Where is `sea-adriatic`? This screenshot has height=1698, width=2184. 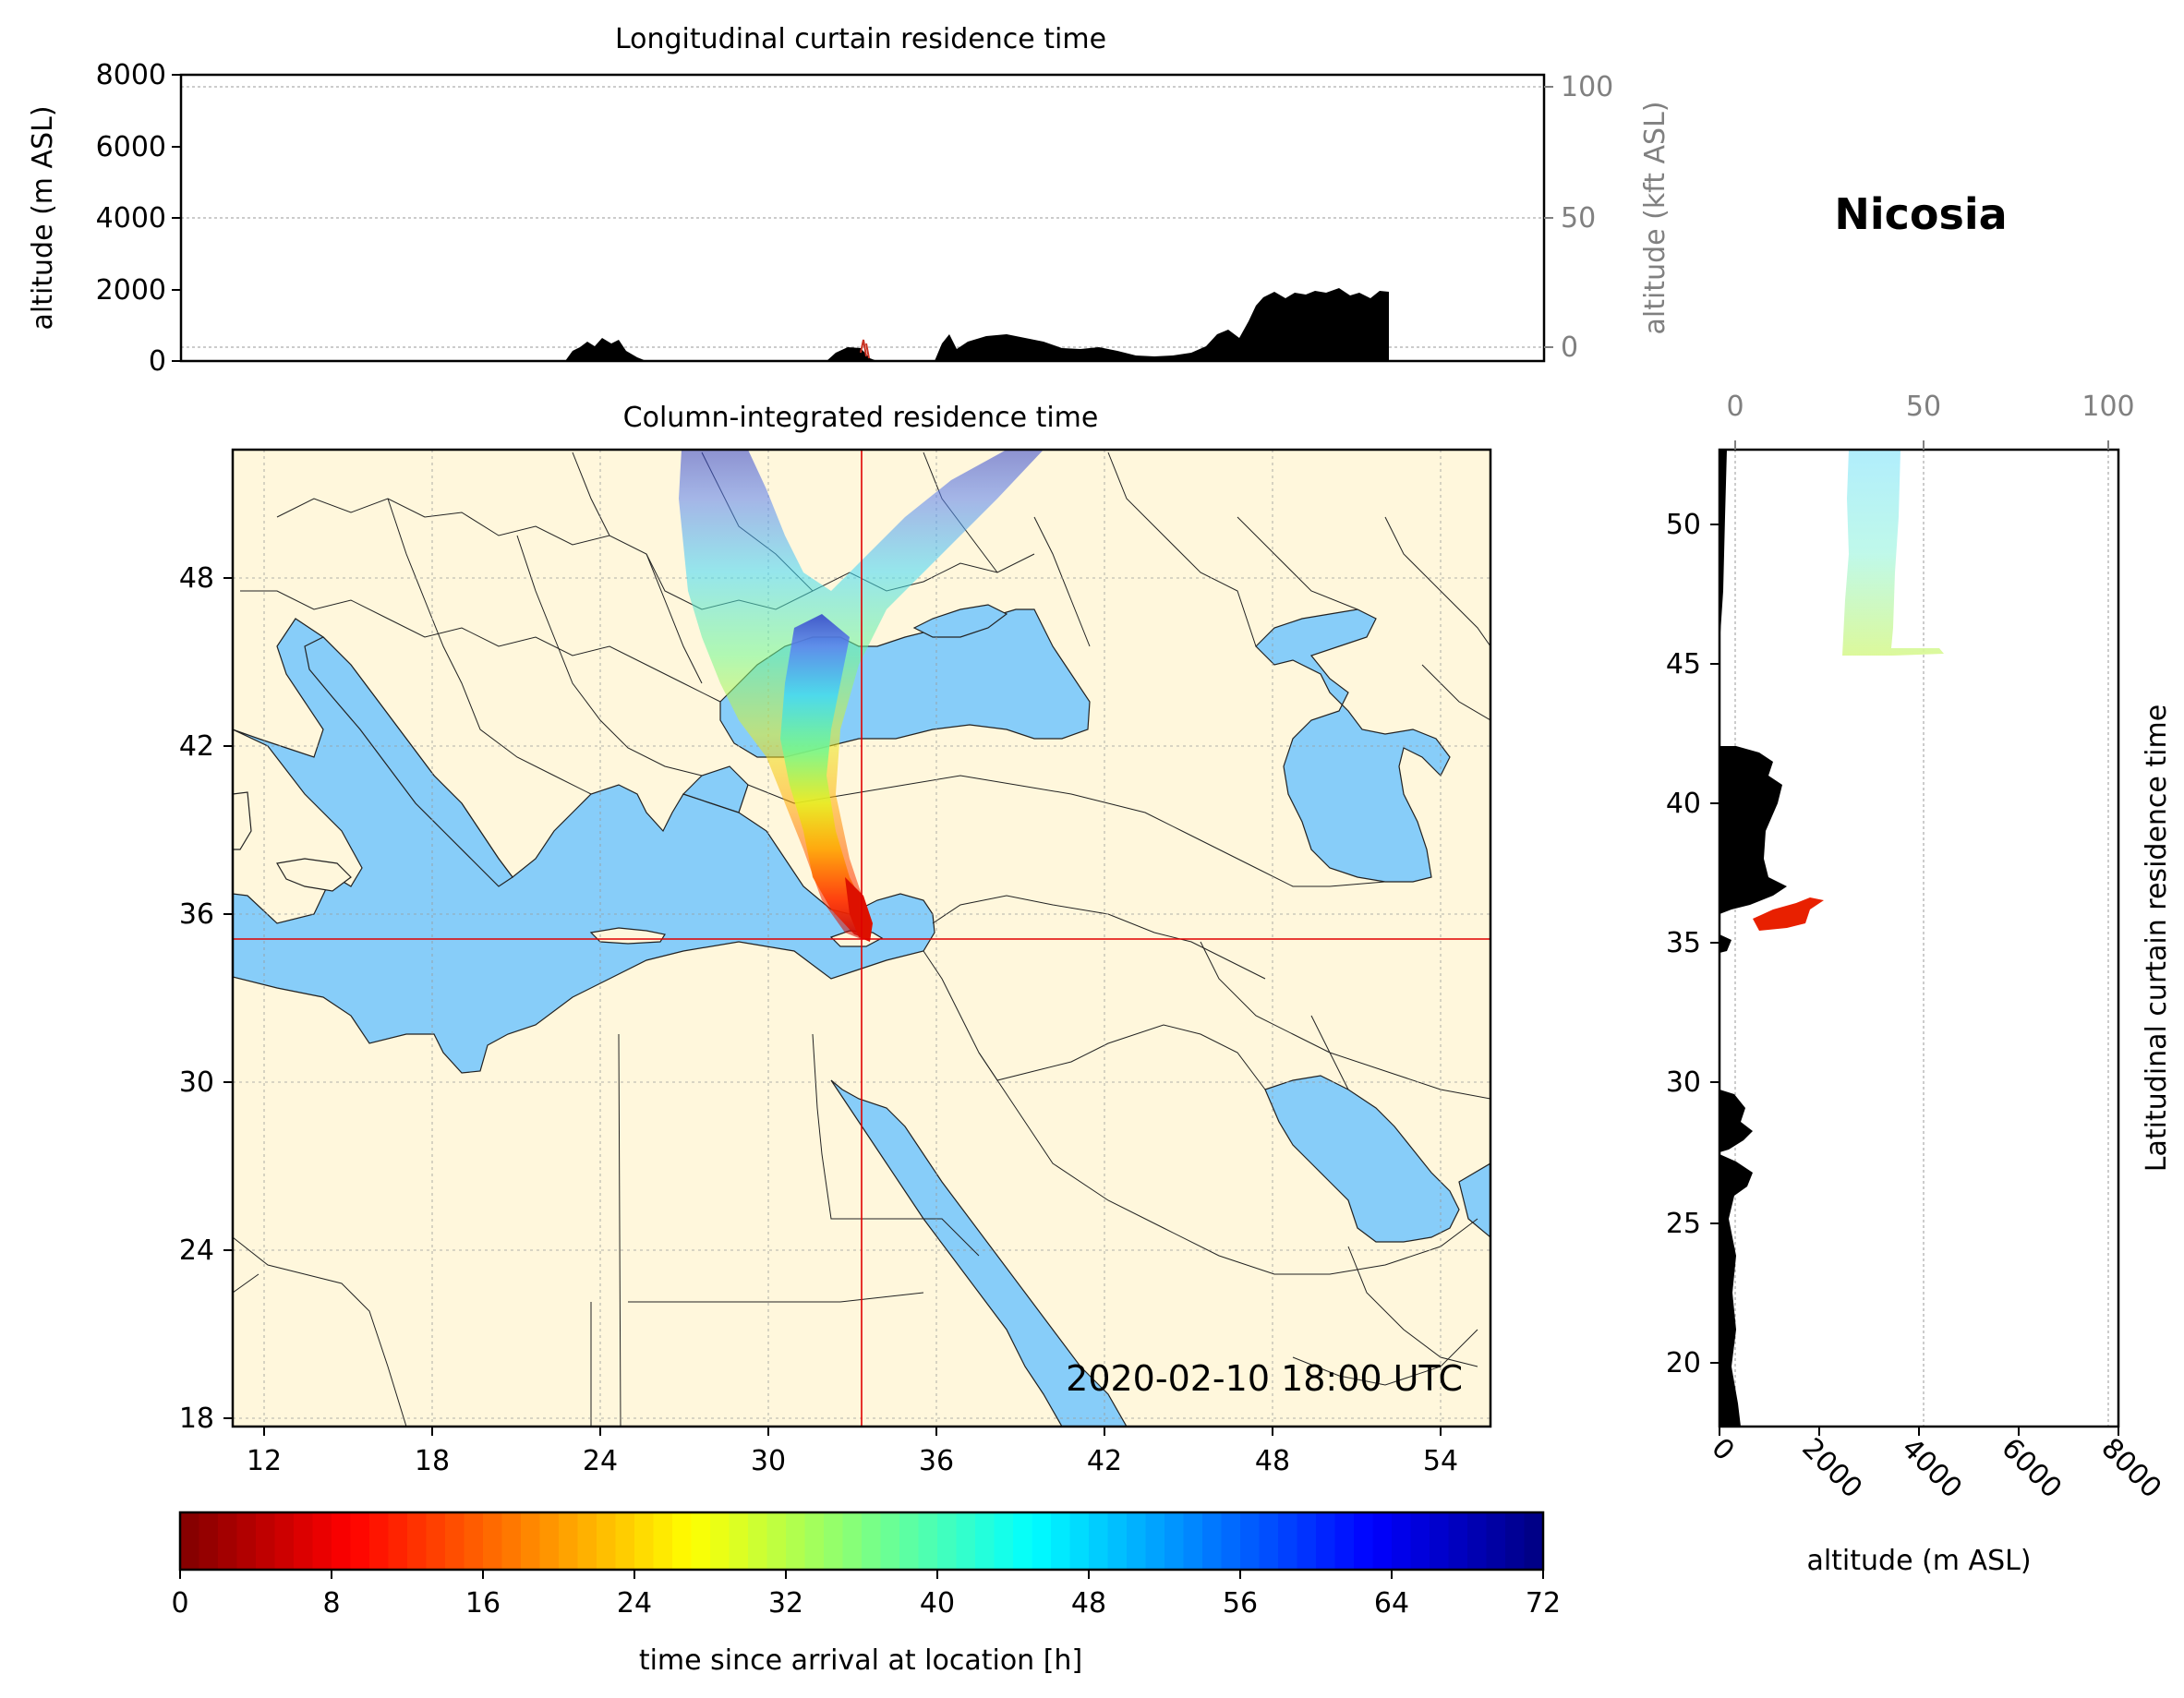
sea-adriatic is located at coordinates (408, 761).